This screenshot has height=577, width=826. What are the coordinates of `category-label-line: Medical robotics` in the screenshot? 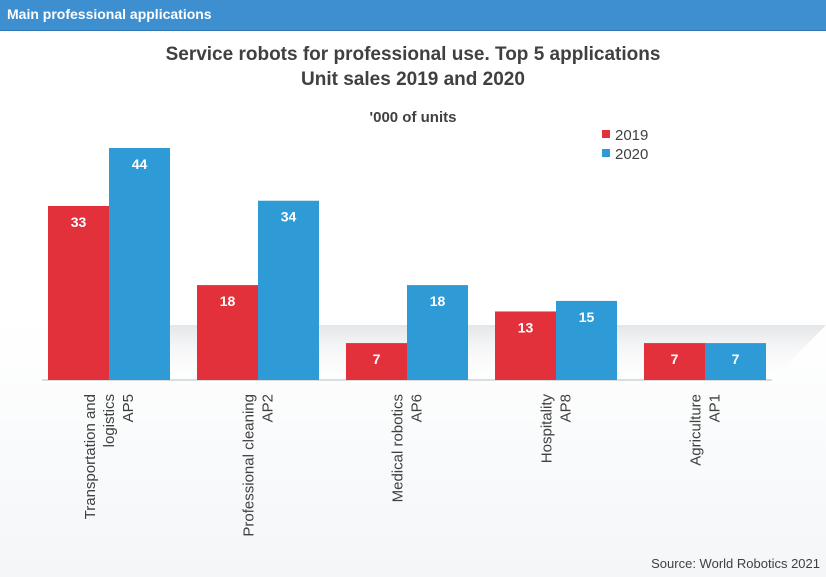 It's located at (398, 448).